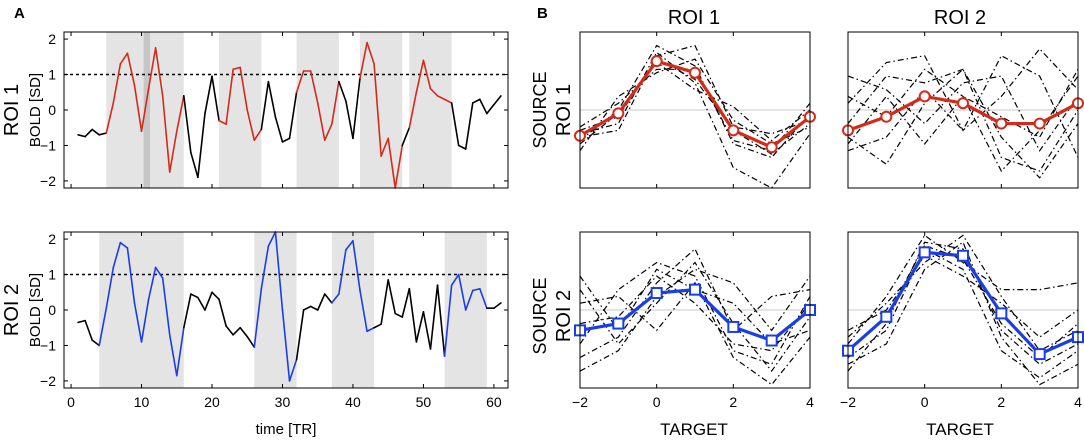 Image resolution: width=1084 pixels, height=441 pixels. I want to click on a-row2-title: ROI 2, so click(12, 310).